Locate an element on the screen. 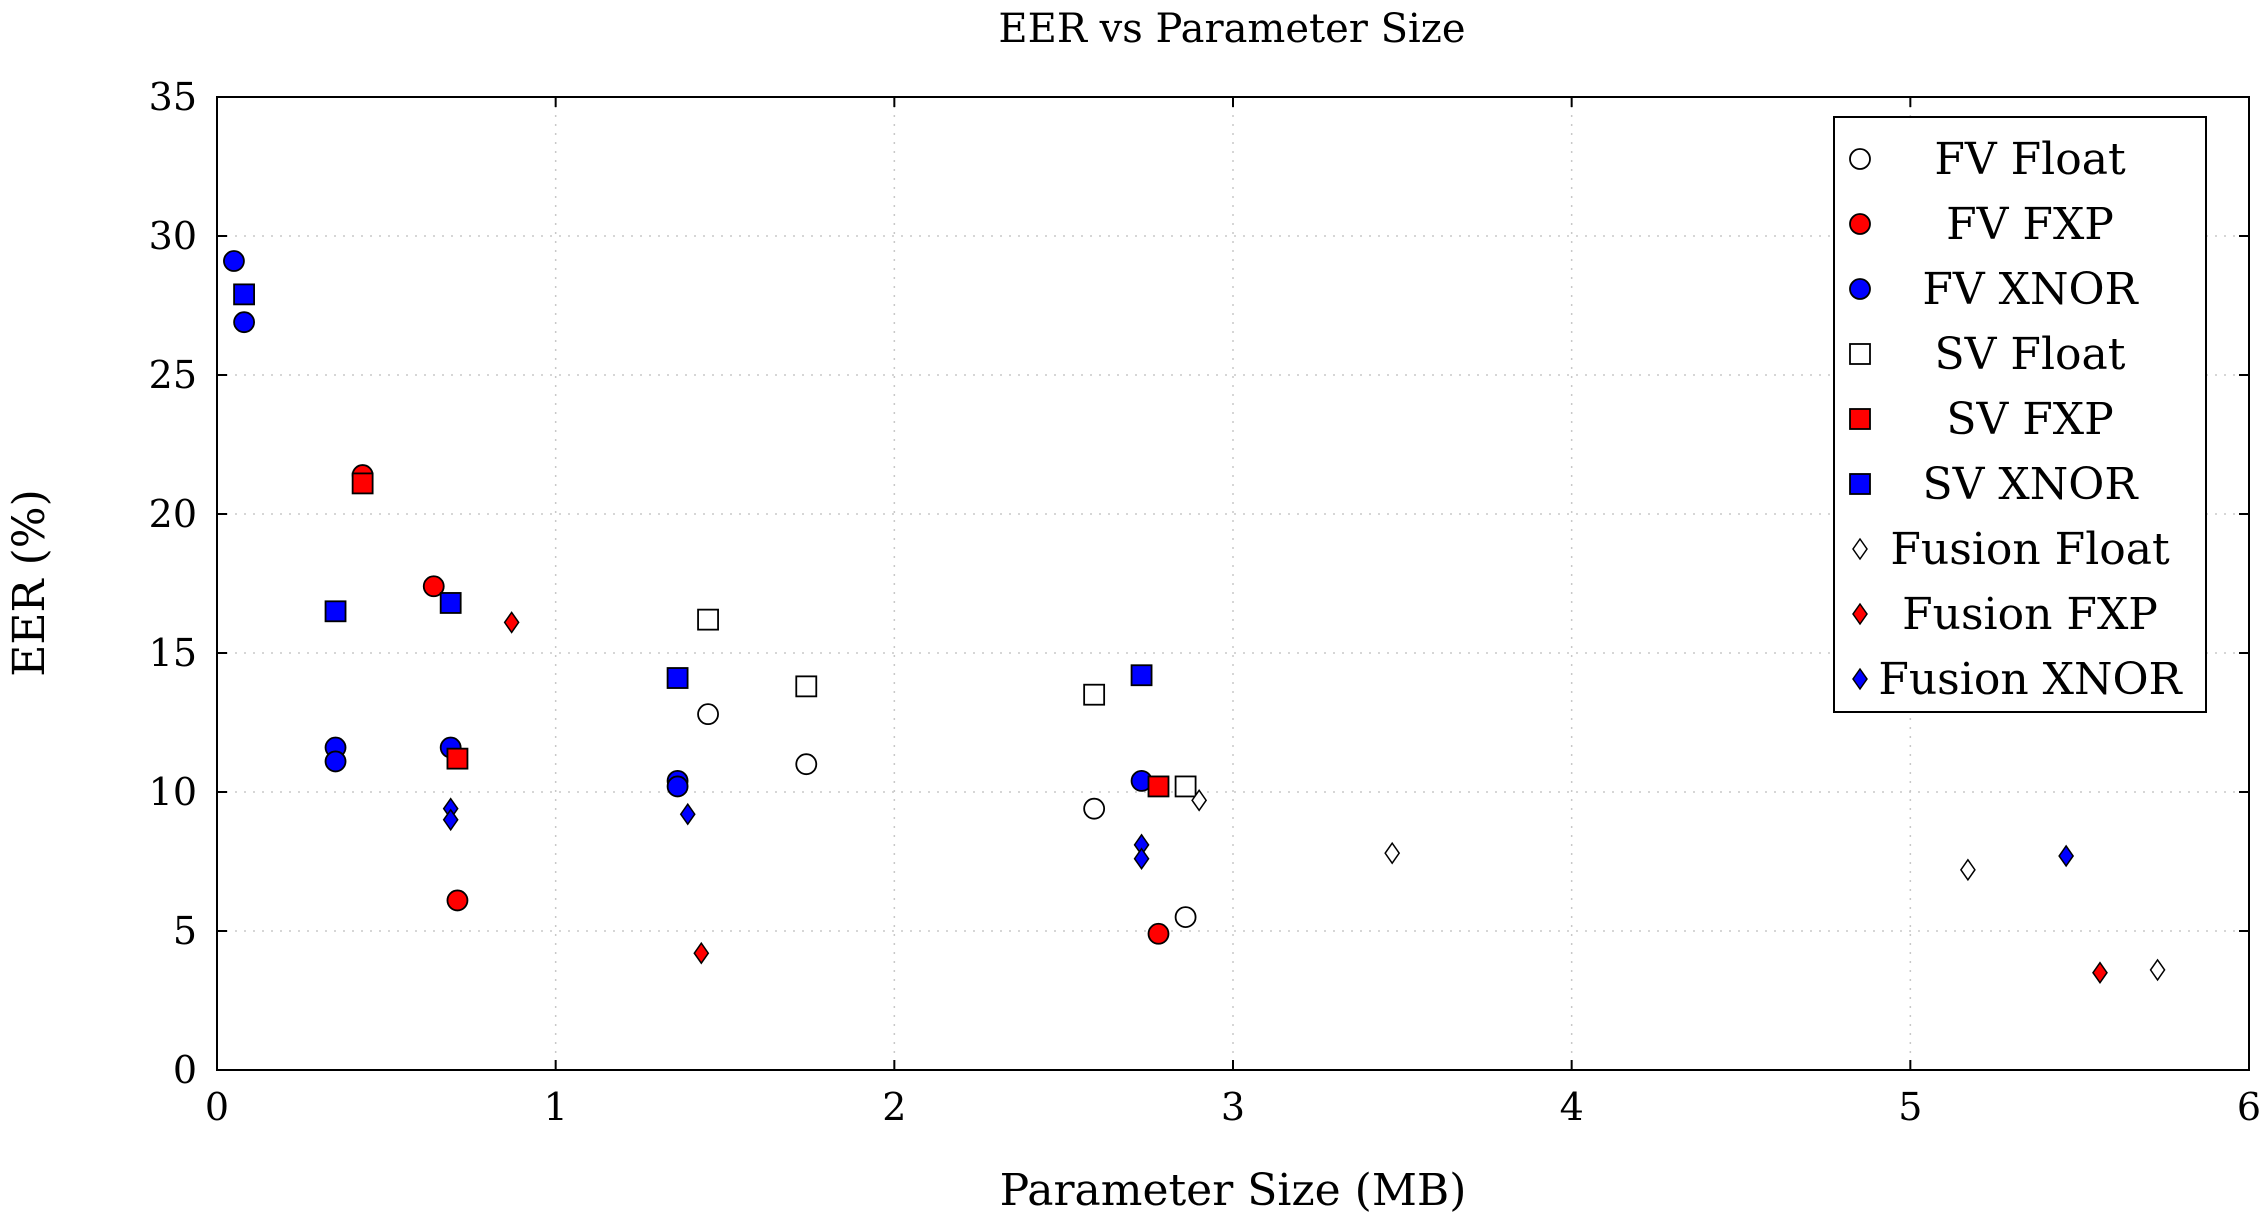  legend-marker-sv-float is located at coordinates (1860, 354).